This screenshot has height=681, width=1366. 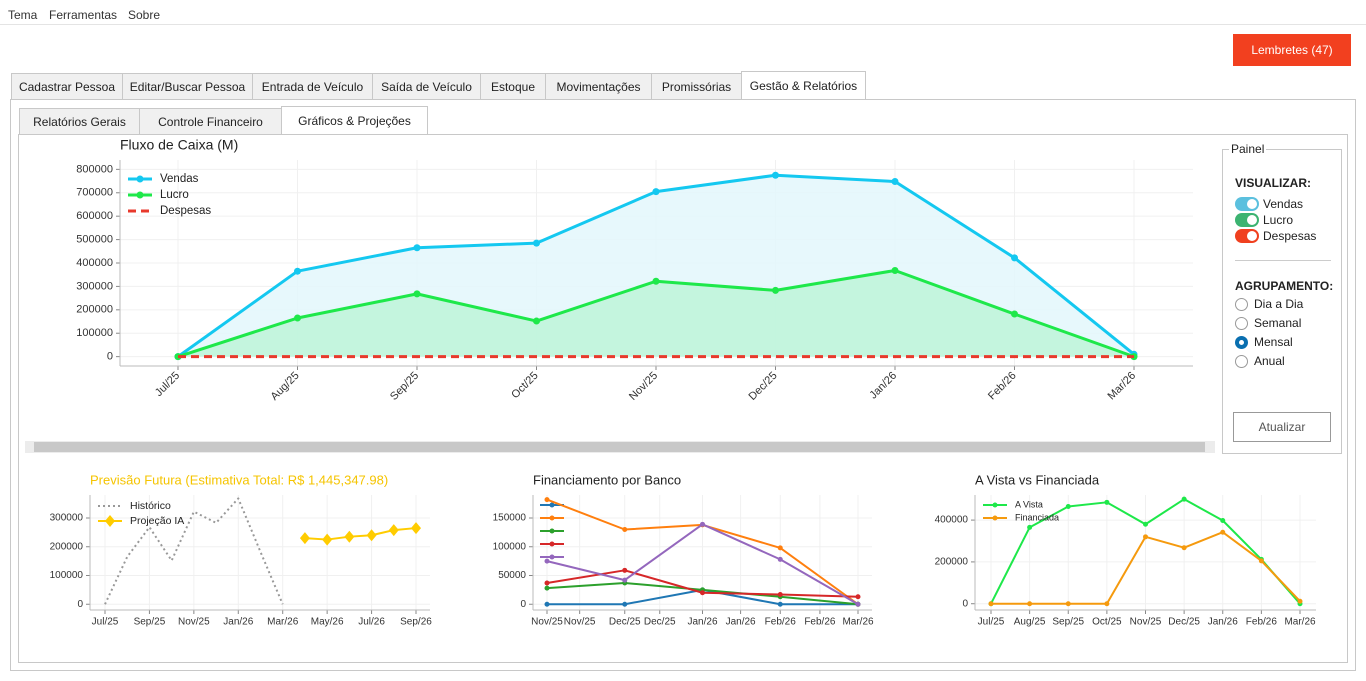 What do you see at coordinates (67, 86) in the screenshot?
I see `tab: Cadastrar Pessoa` at bounding box center [67, 86].